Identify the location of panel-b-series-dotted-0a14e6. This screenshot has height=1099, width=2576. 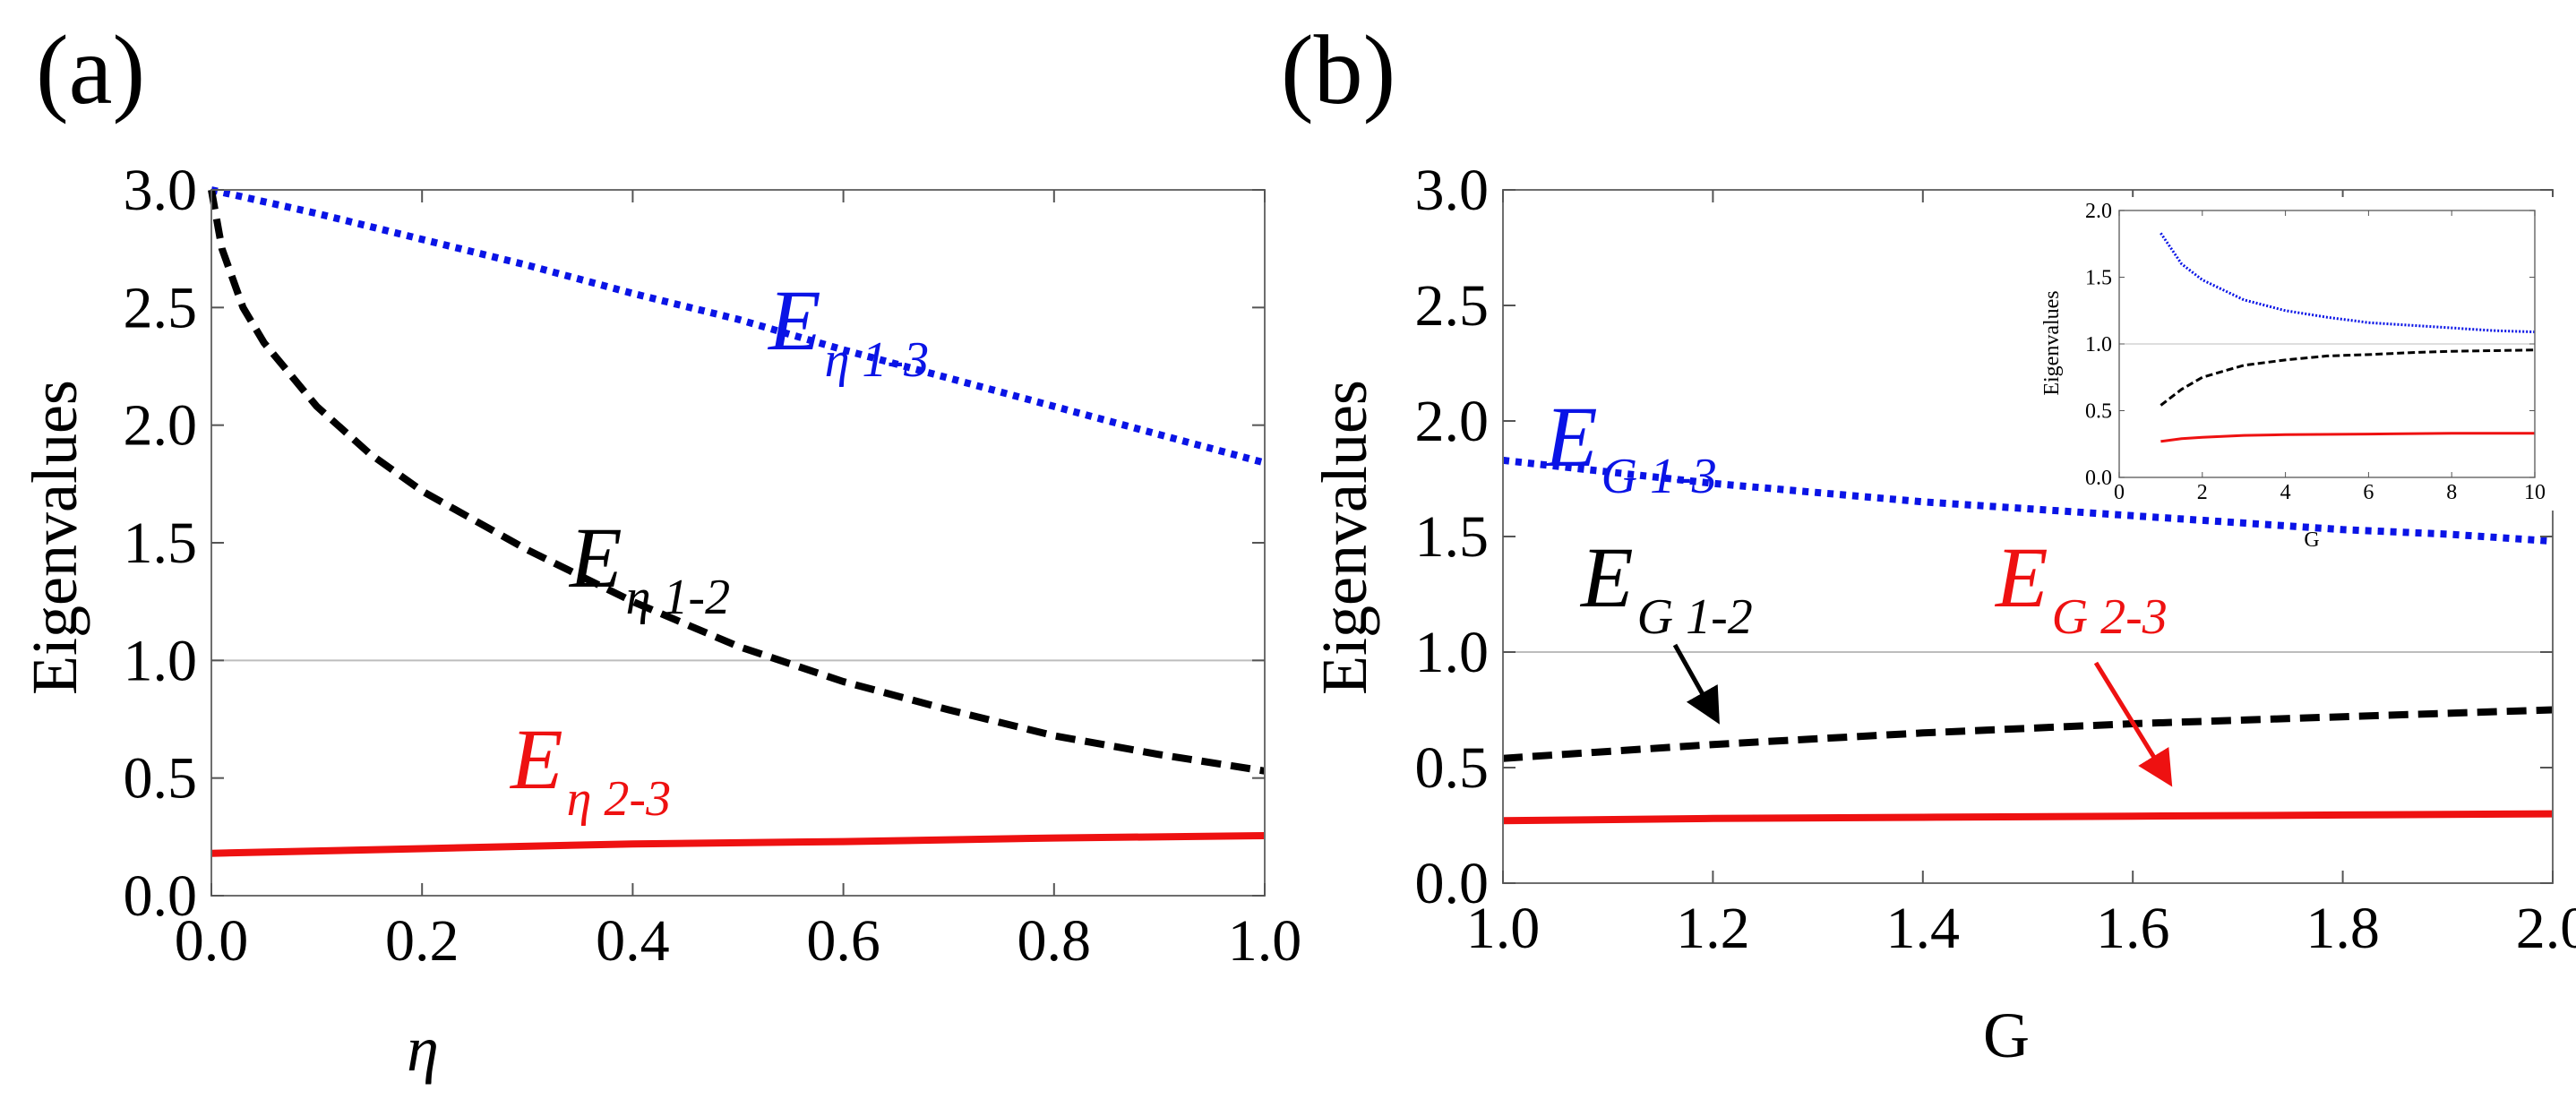
(2028, 500).